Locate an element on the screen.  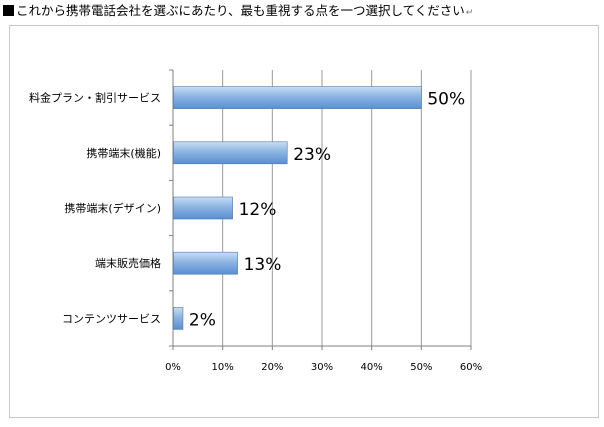
value-label-3: 13% is located at coordinates (263, 265).